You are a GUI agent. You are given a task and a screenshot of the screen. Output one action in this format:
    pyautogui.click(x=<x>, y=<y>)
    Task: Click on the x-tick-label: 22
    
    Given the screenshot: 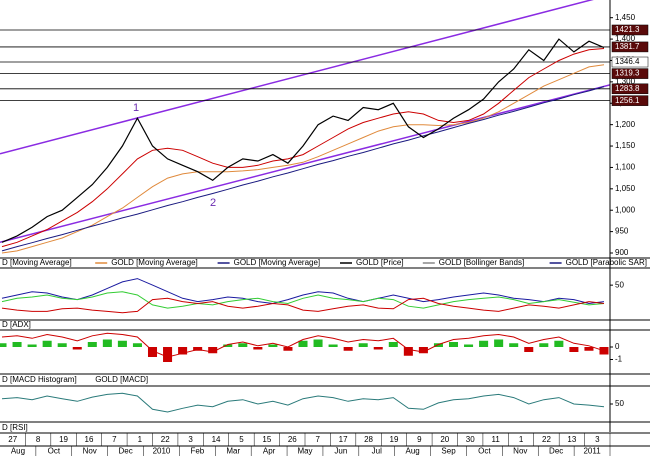 What is the action you would take?
    pyautogui.click(x=546, y=439)
    